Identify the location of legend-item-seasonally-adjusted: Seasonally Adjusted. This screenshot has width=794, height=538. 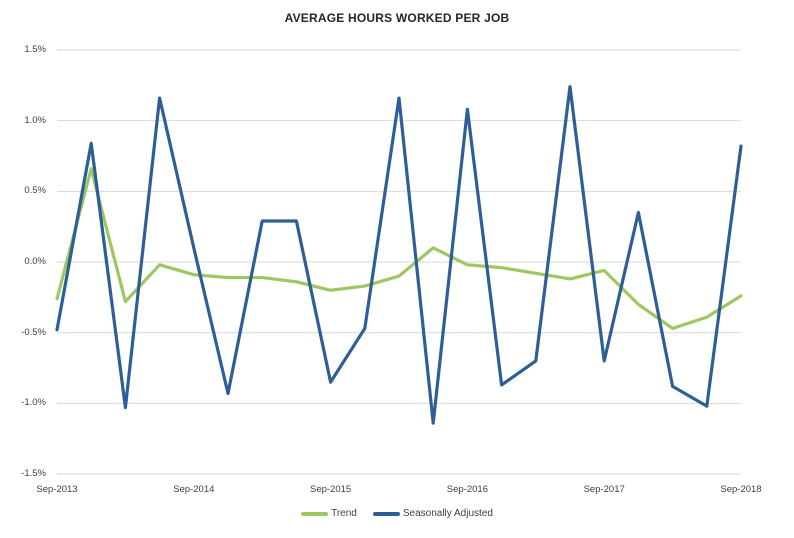
(432, 514).